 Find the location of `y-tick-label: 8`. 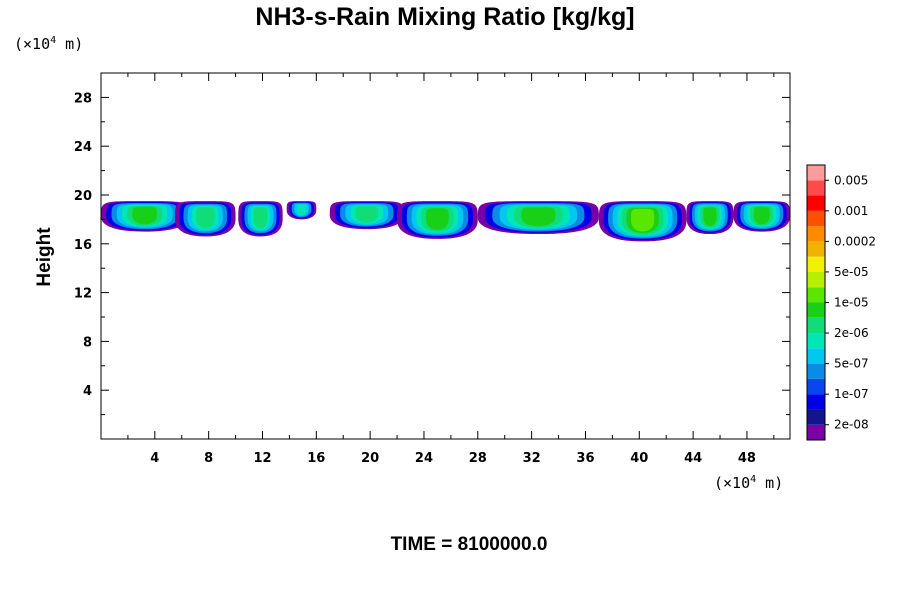

y-tick-label: 8 is located at coordinates (87, 342).